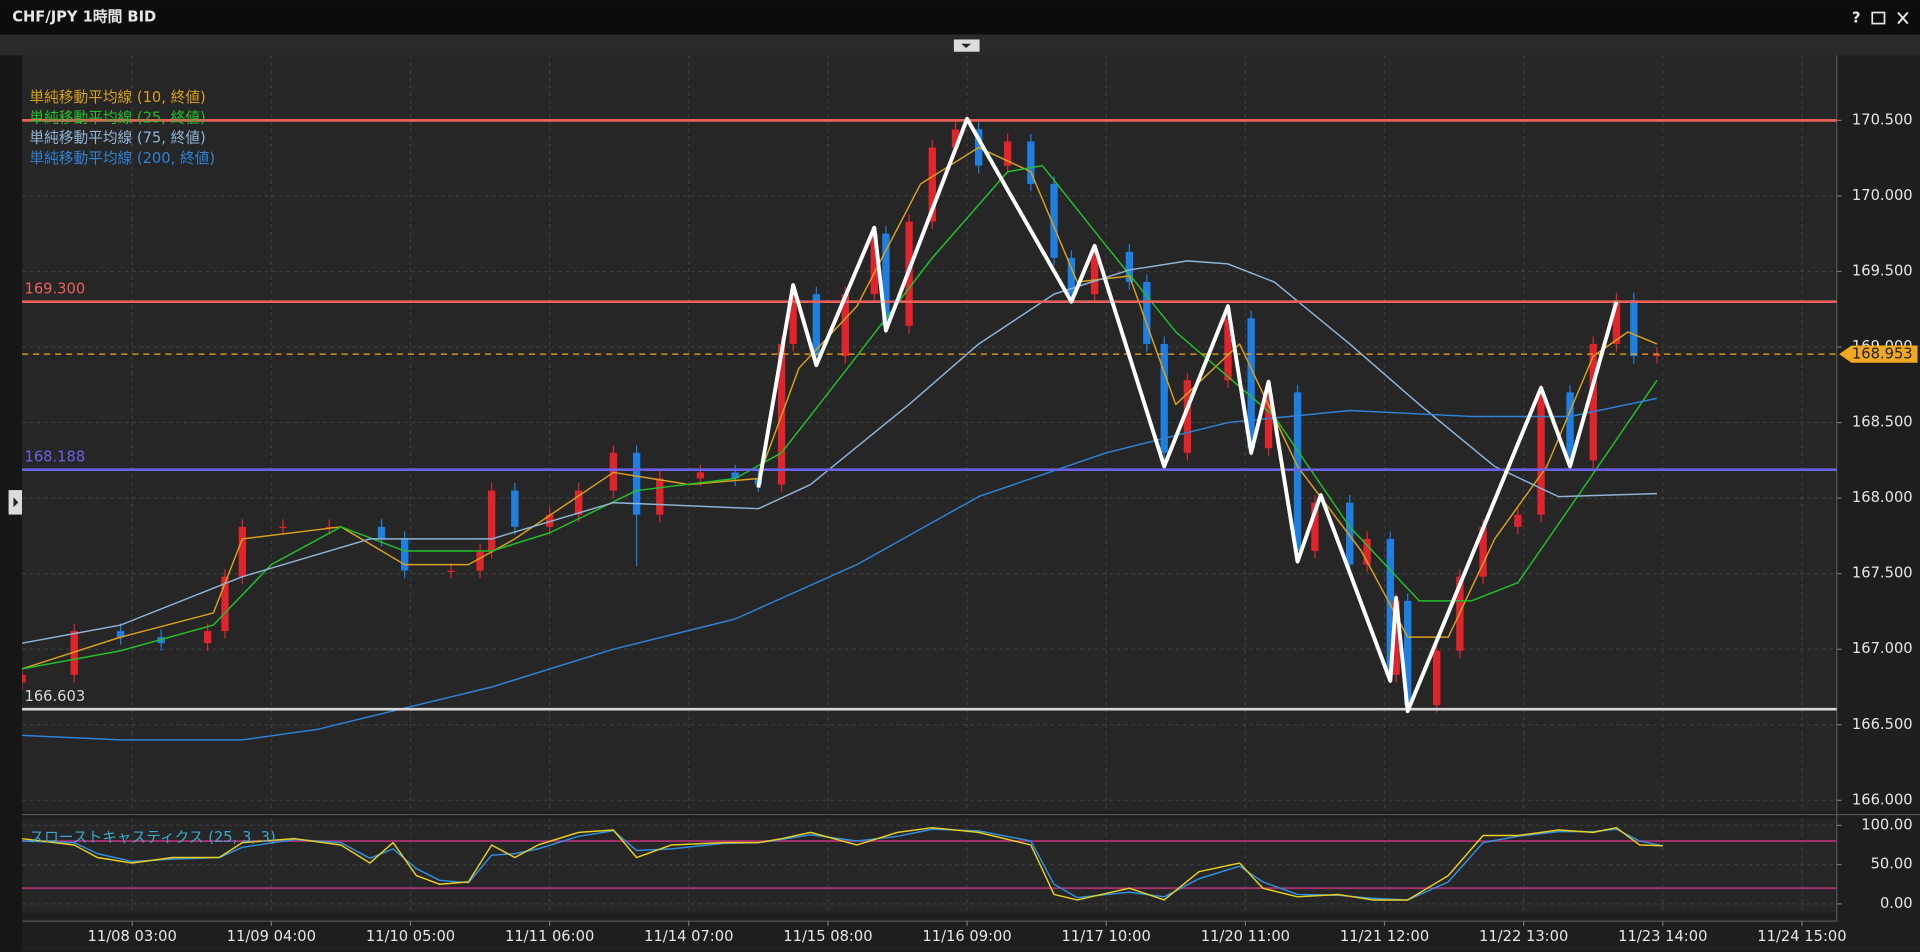  What do you see at coordinates (1245, 936) in the screenshot?
I see `x-tick-label: 11/20 11:00` at bounding box center [1245, 936].